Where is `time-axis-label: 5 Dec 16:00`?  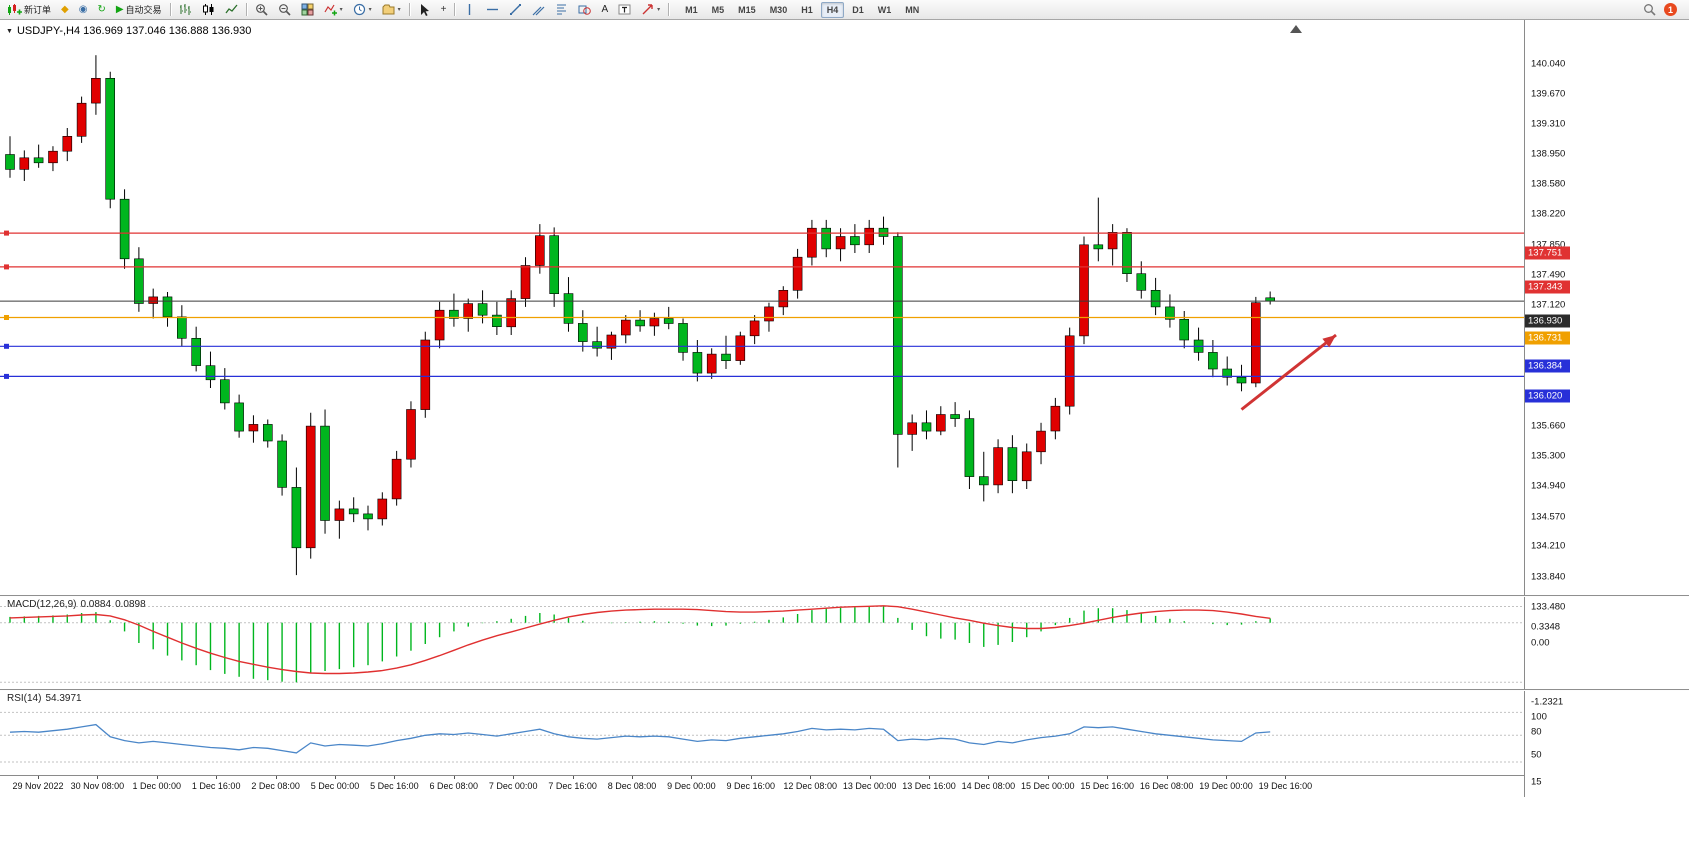
time-axis-label: 5 Dec 16:00 is located at coordinates (394, 786).